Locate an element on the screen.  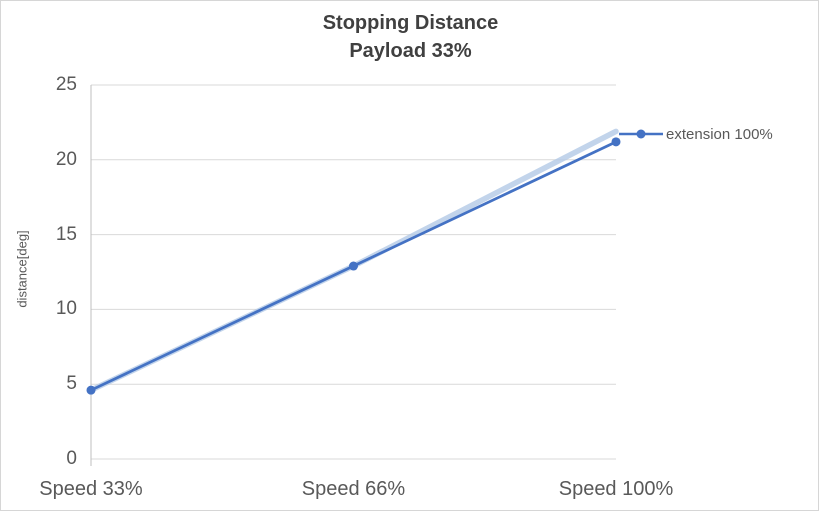
y-tick-label: 20 is located at coordinates (66, 159).